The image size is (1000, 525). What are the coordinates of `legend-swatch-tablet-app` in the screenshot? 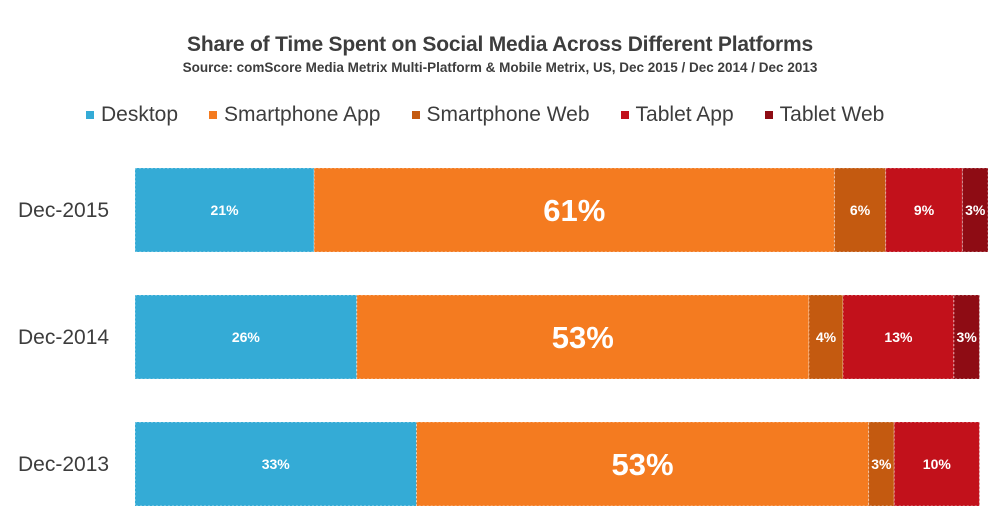 It's located at (624, 115).